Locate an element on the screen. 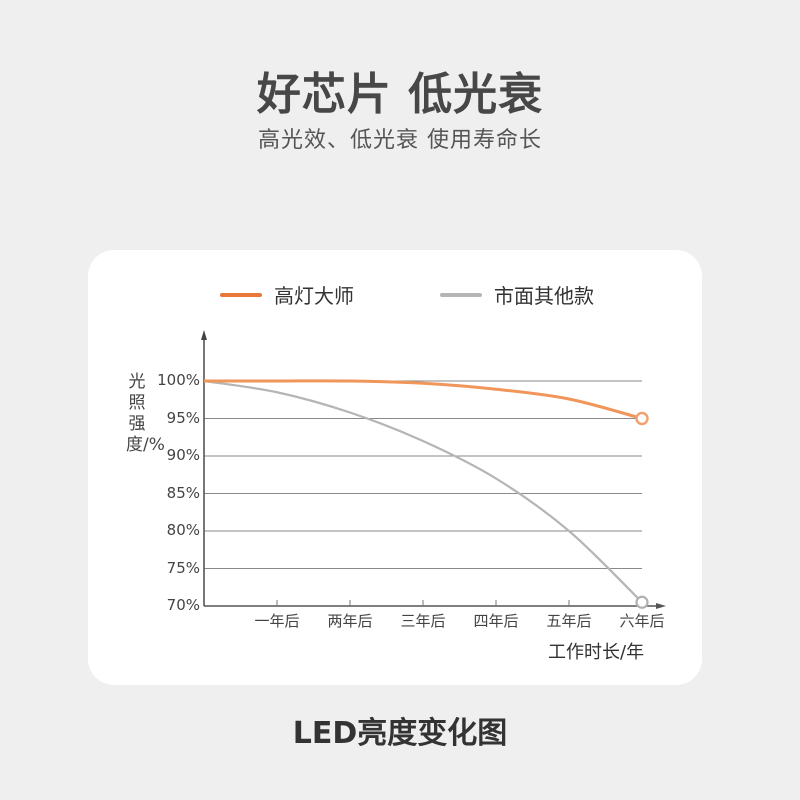  page-title: 好芯片 低光衰 is located at coordinates (400, 94).